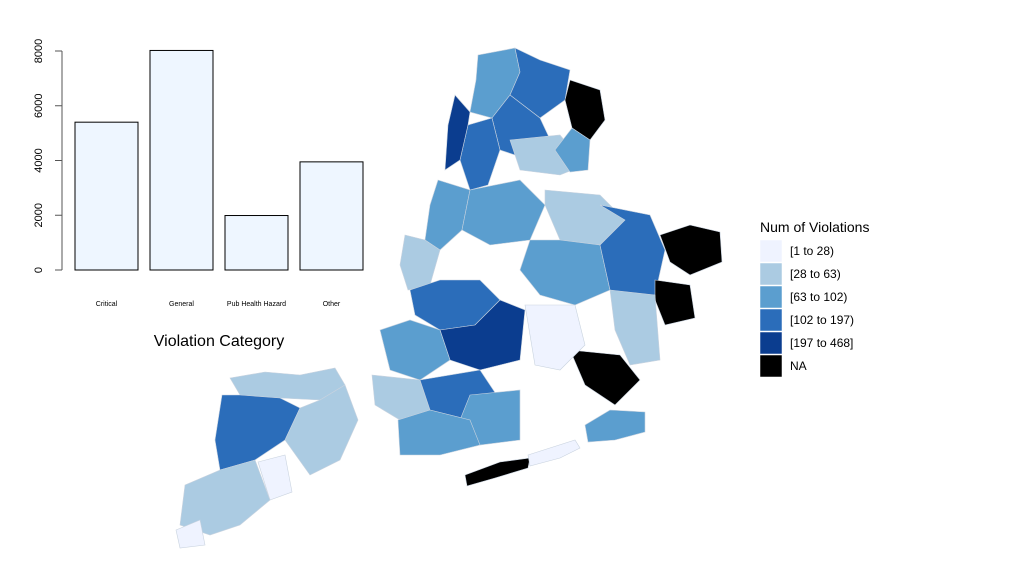  What do you see at coordinates (482, 335) in the screenshot?
I see `map-region-brooklyn-central` at bounding box center [482, 335].